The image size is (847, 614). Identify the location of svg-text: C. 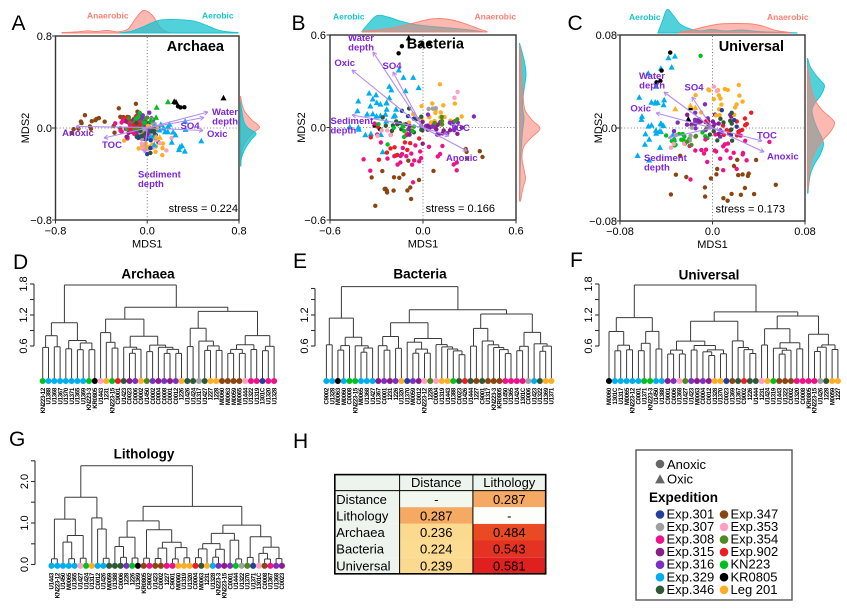
(575, 23).